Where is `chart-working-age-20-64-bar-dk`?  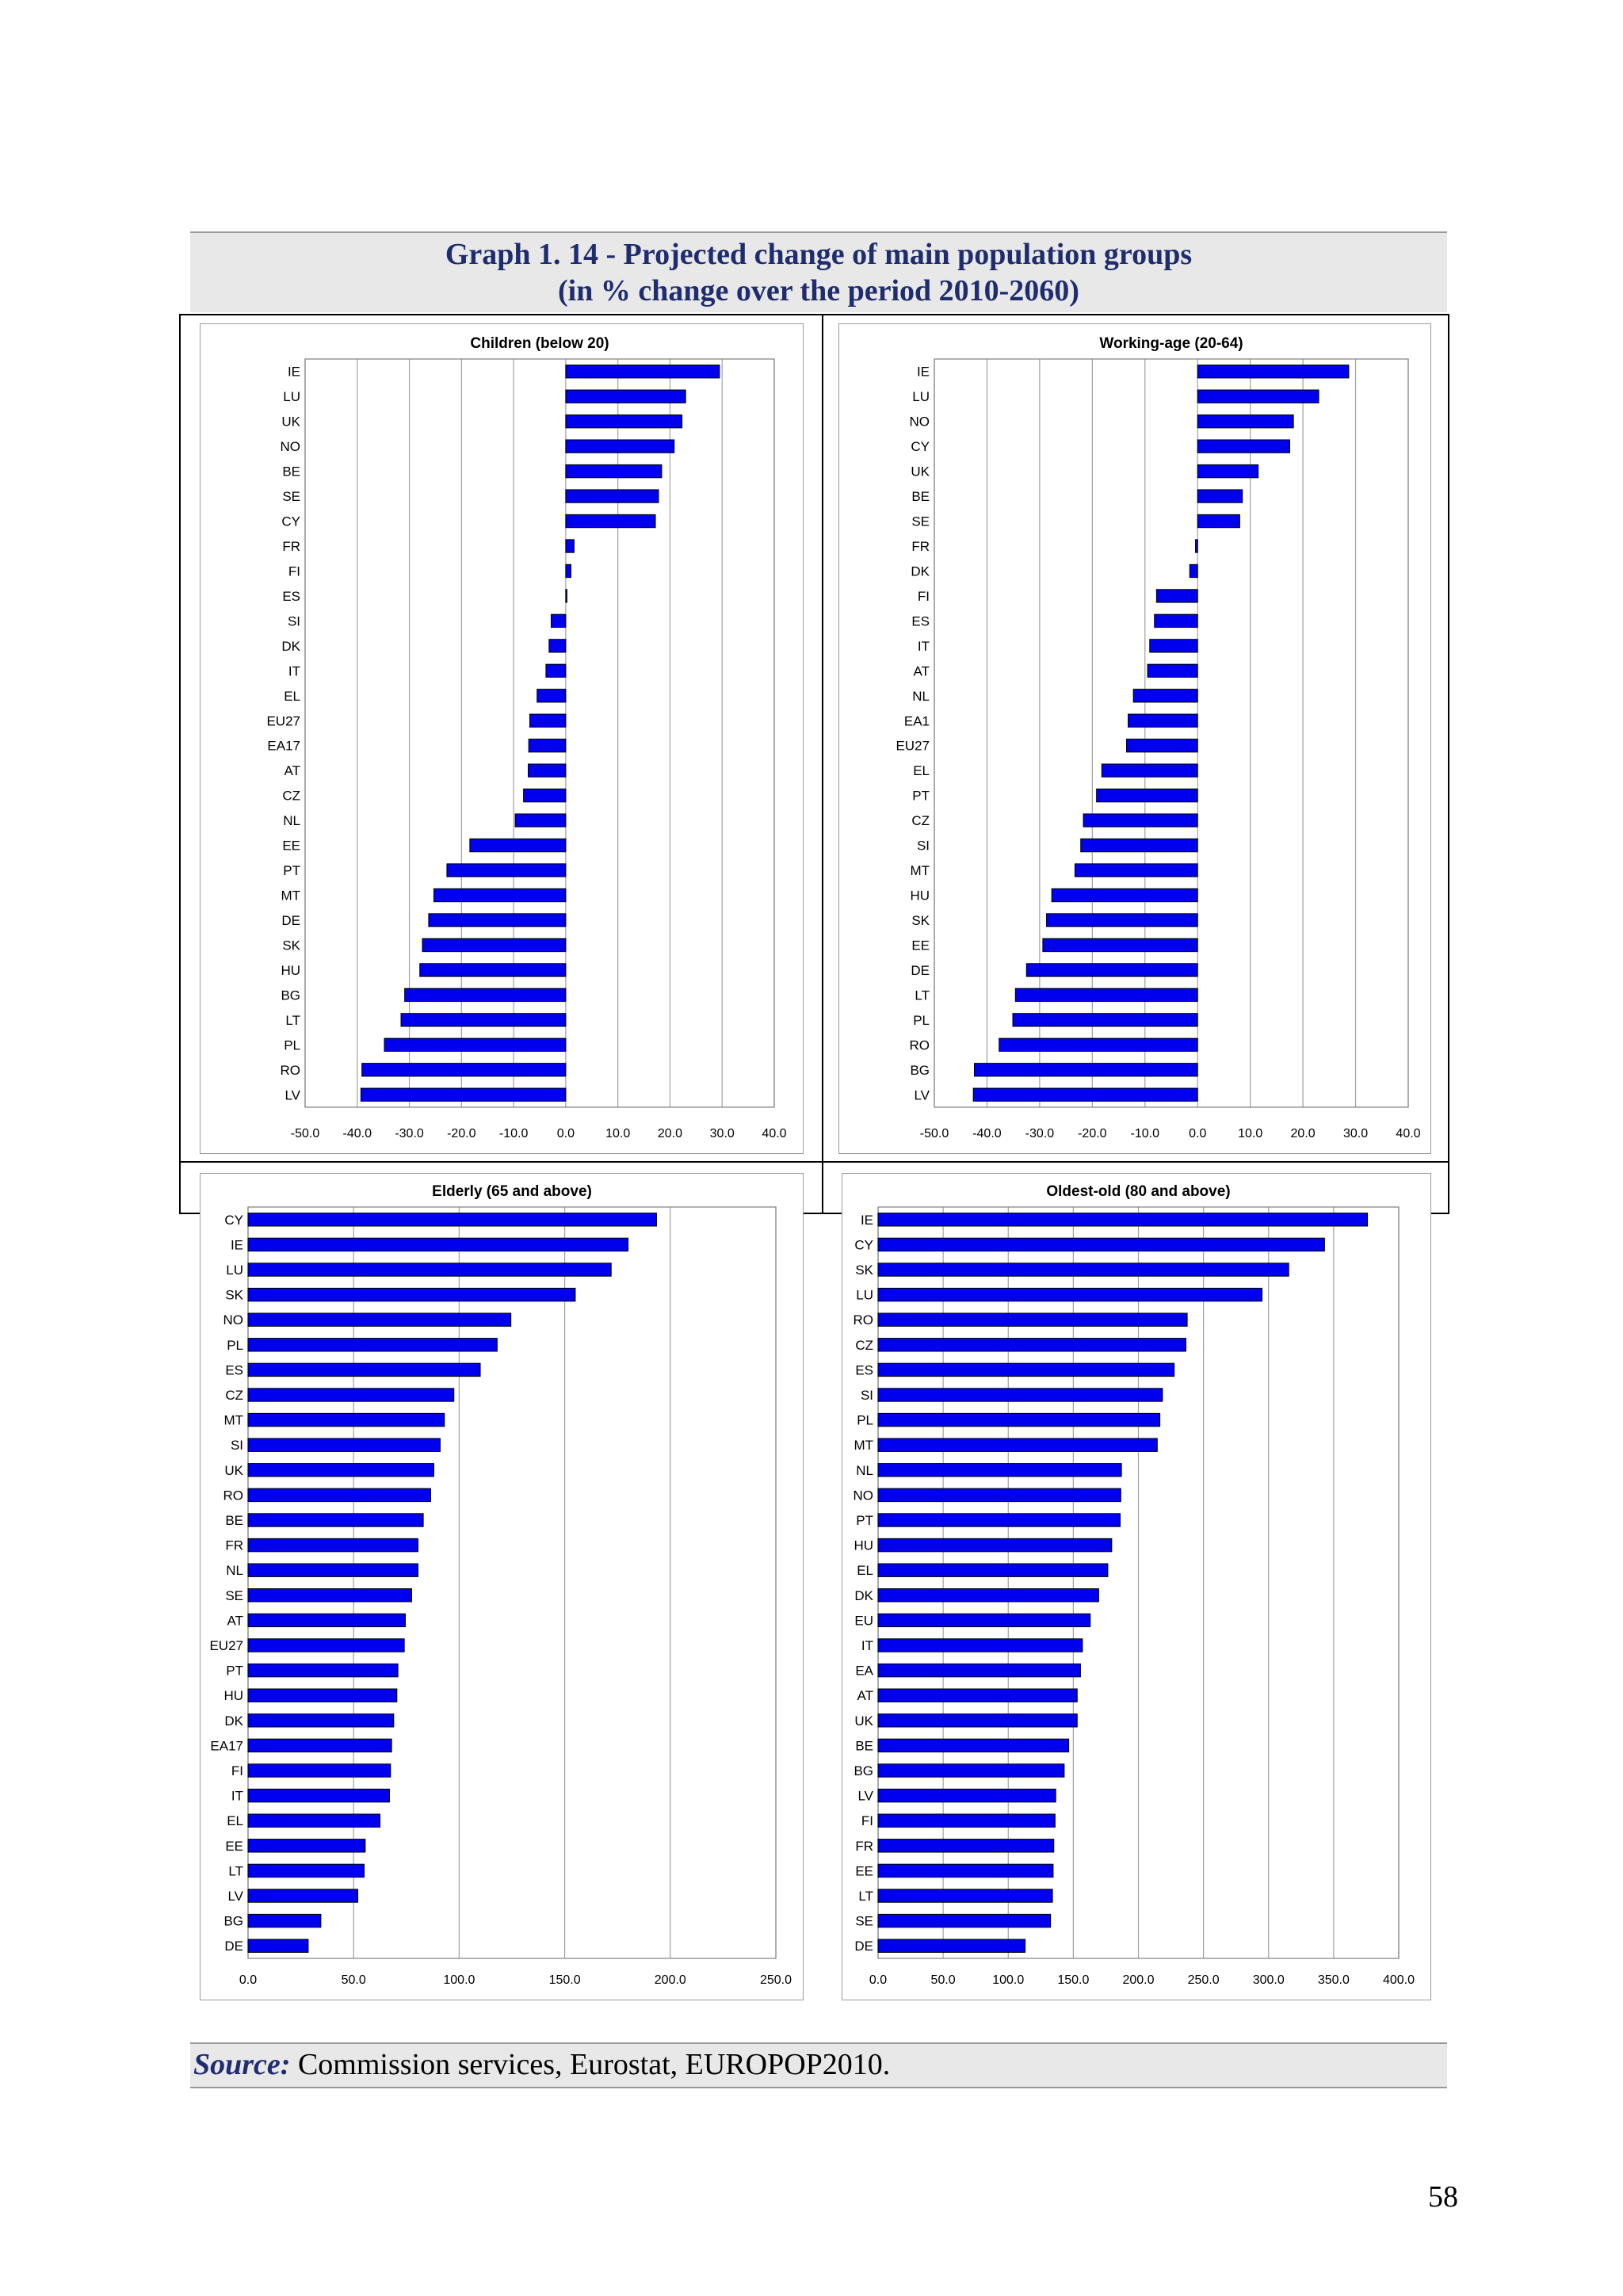 chart-working-age-20-64-bar-dk is located at coordinates (1193, 571).